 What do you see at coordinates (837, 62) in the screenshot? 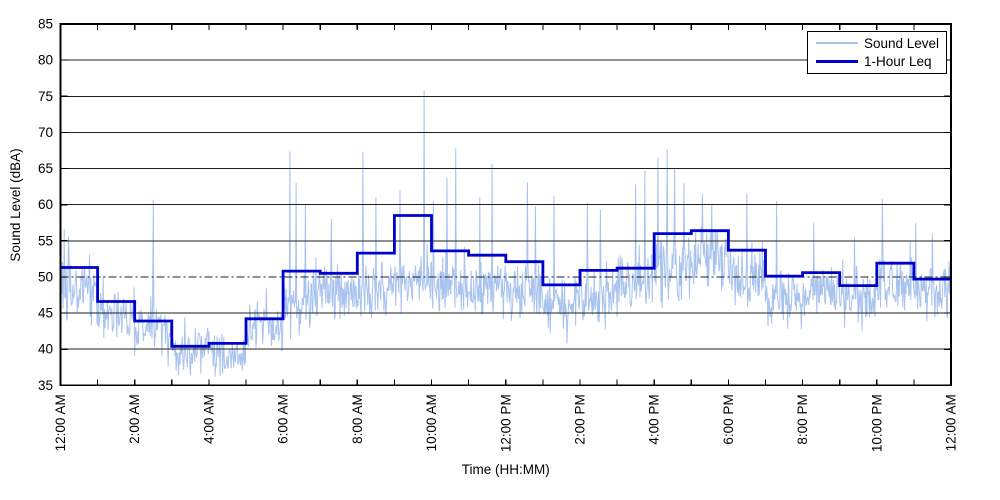
I see `leq-legend-line-sample` at bounding box center [837, 62].